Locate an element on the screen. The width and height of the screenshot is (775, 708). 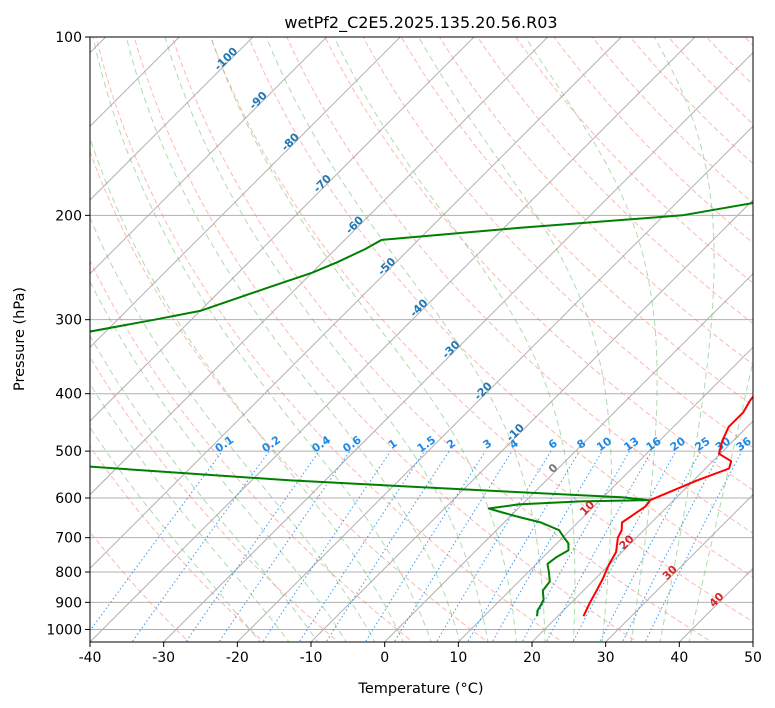
x-tick-label: 20 is located at coordinates (532, 658).